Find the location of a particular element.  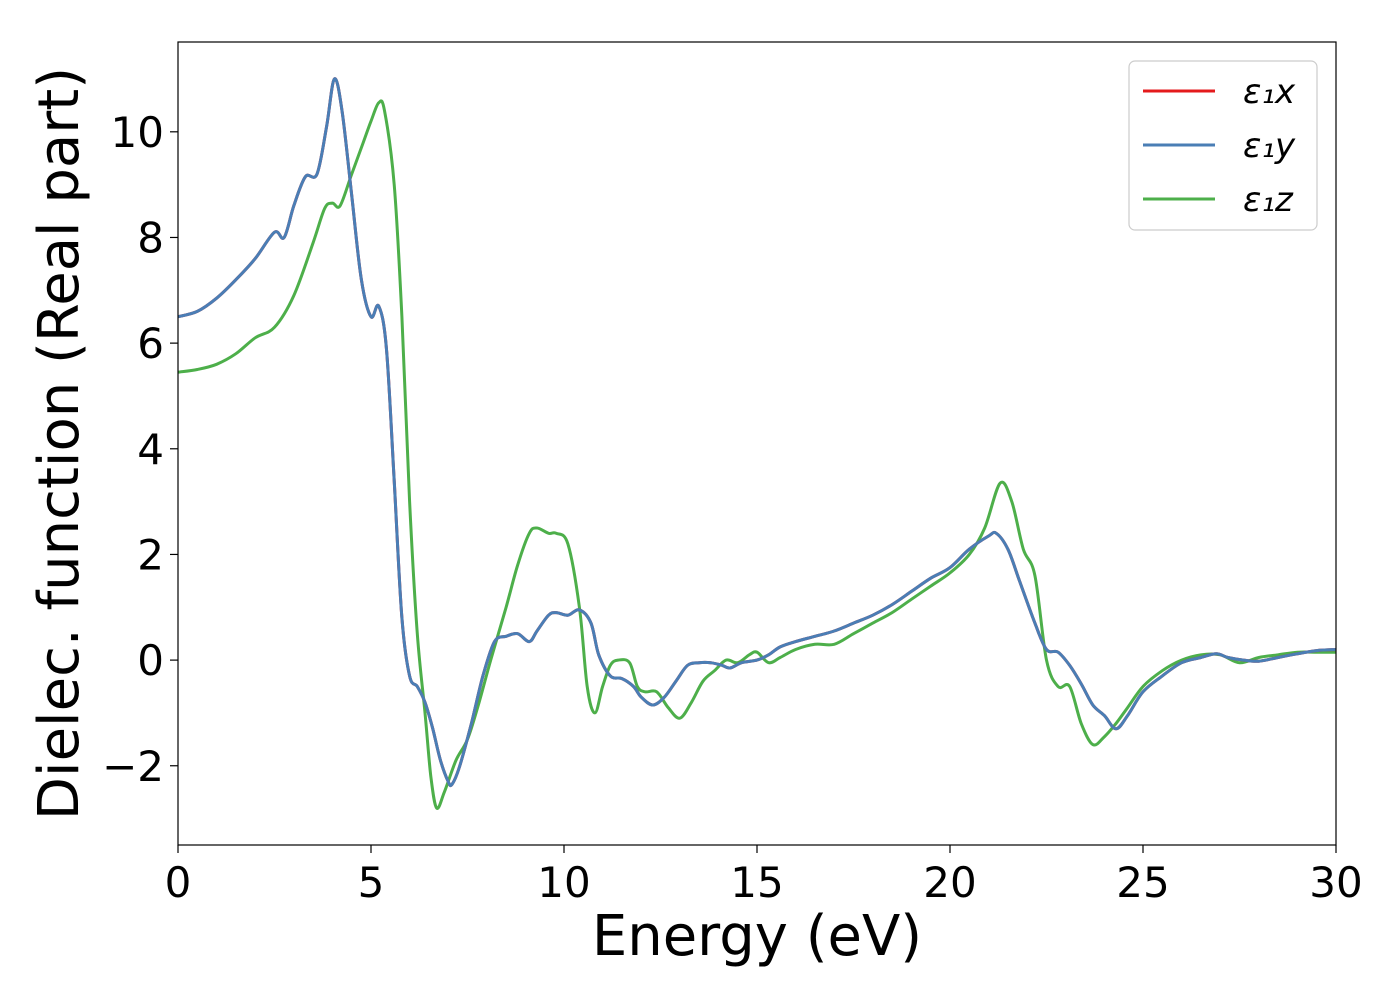

legend: ε₁x ε₁y ε₁z is located at coordinates (1223, 145).